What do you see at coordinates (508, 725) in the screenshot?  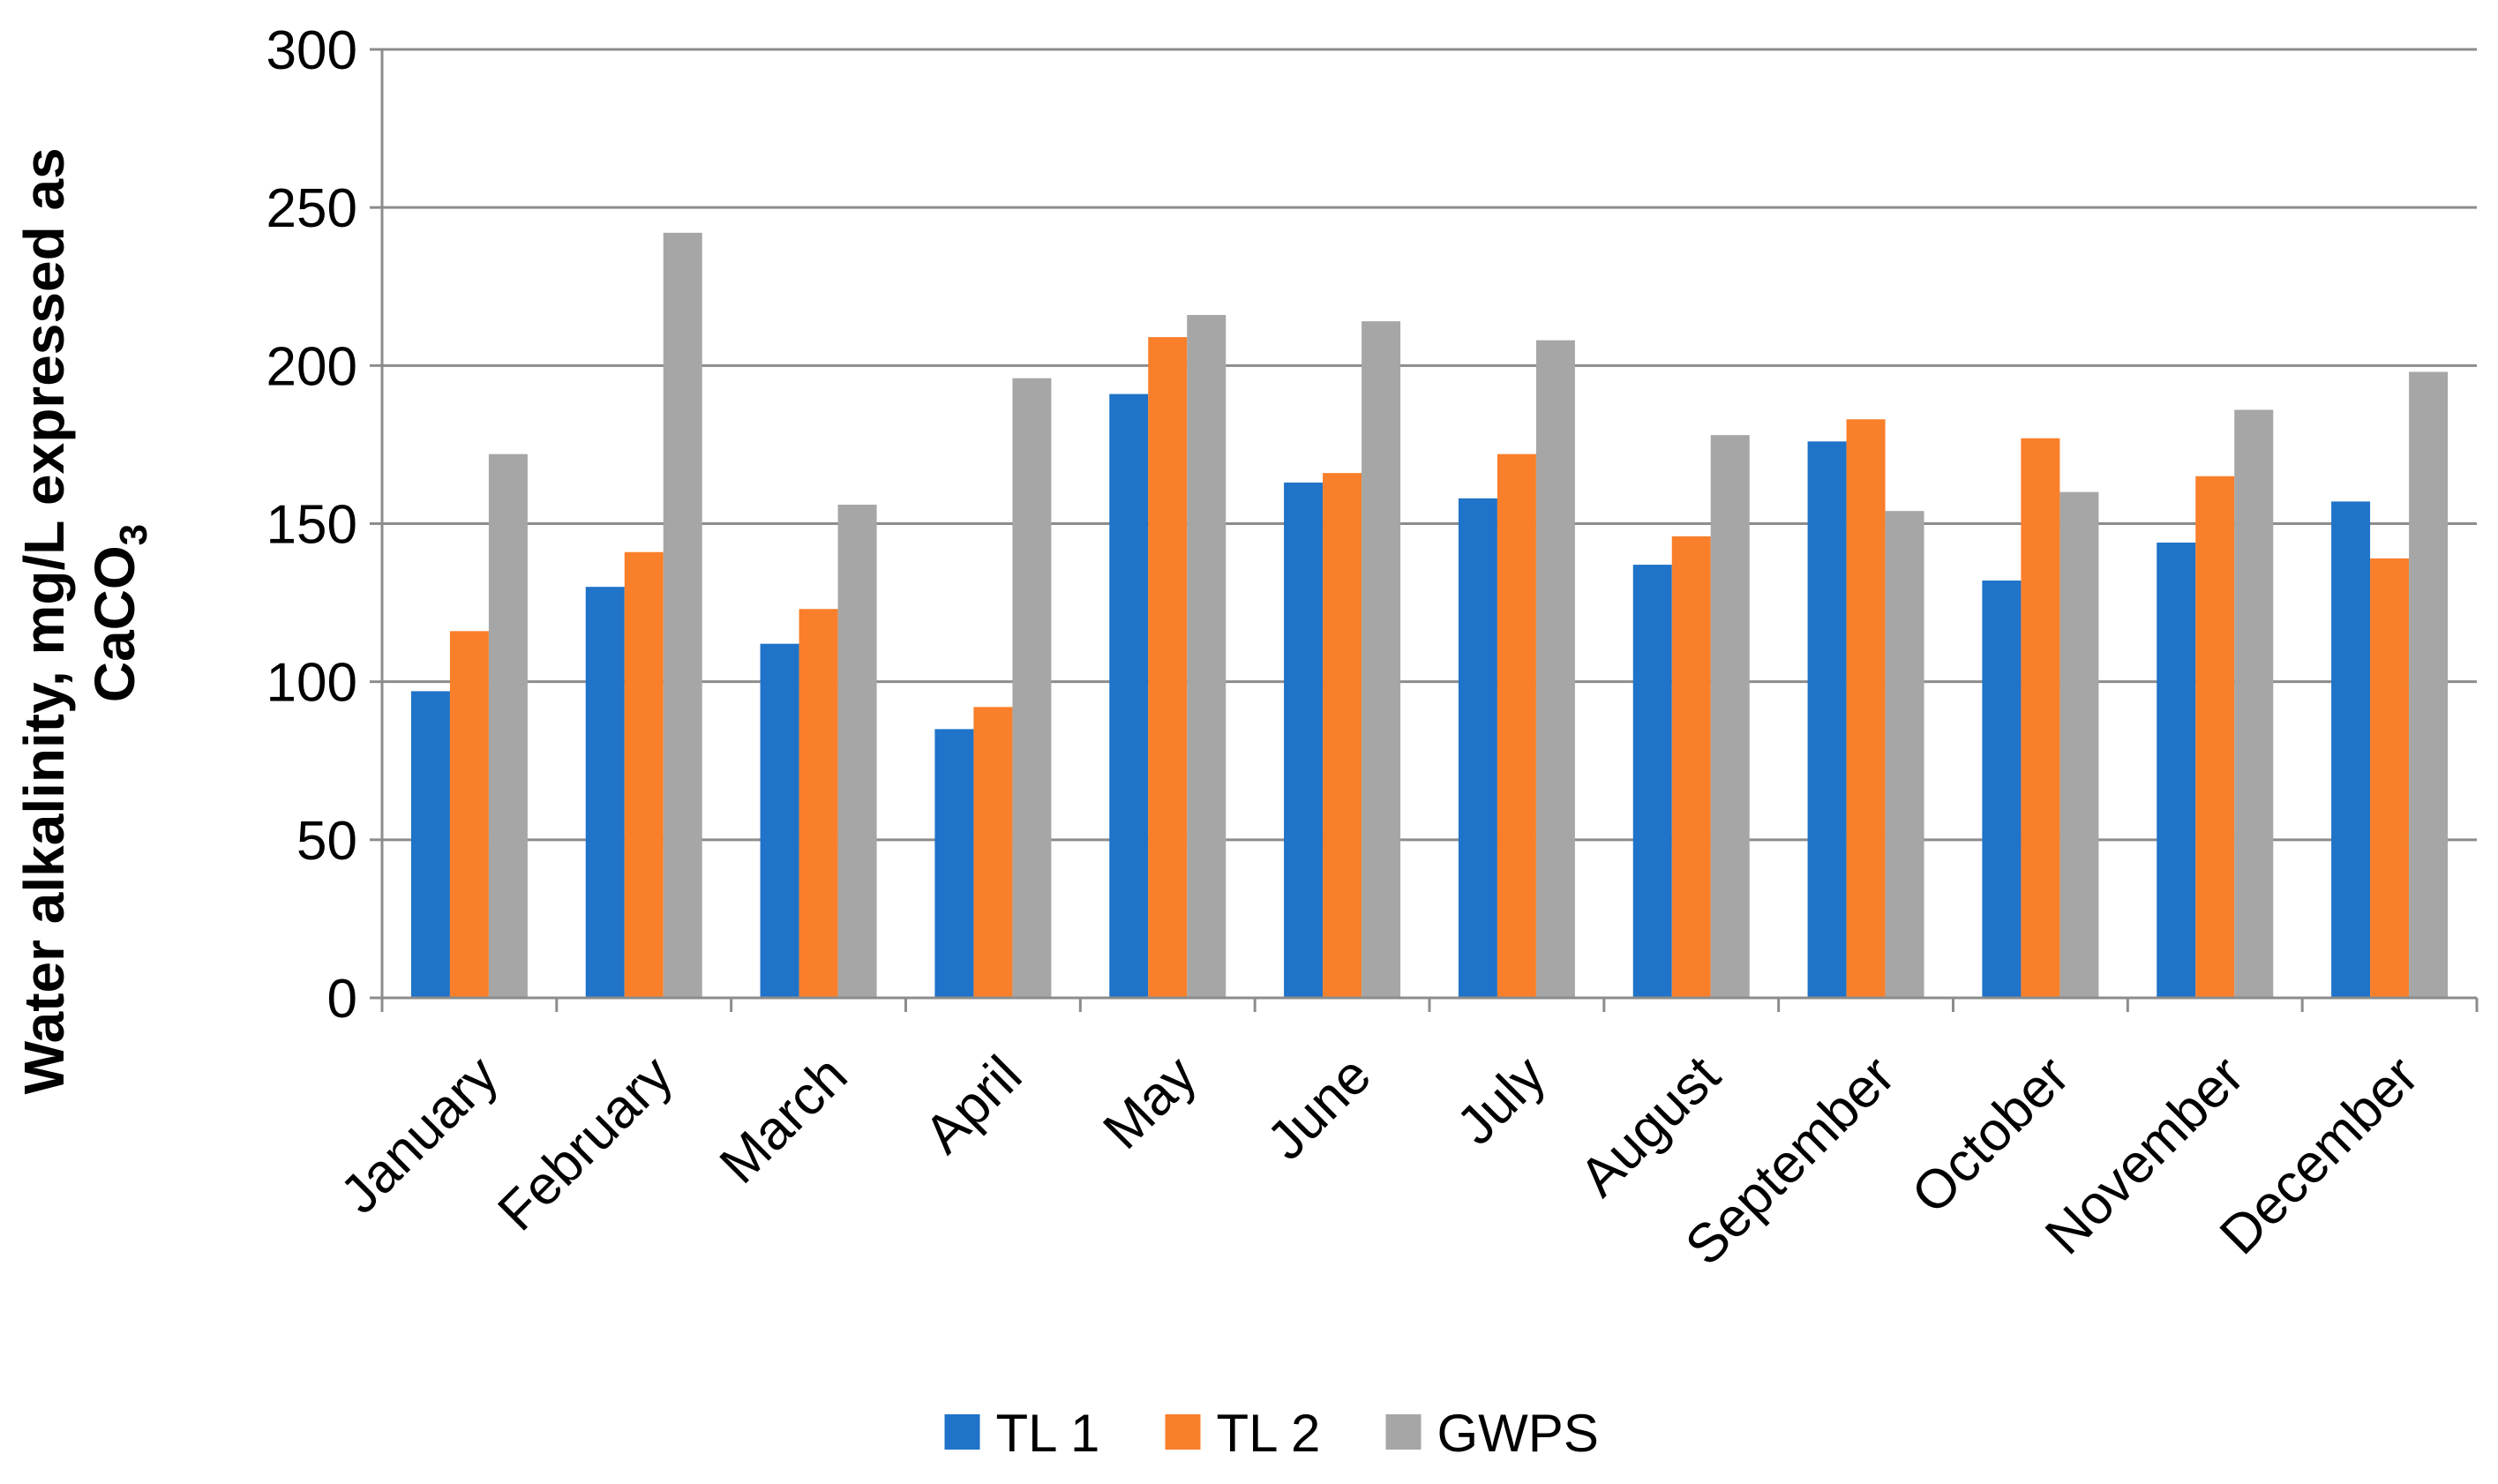 I see `bar-gwps-january` at bounding box center [508, 725].